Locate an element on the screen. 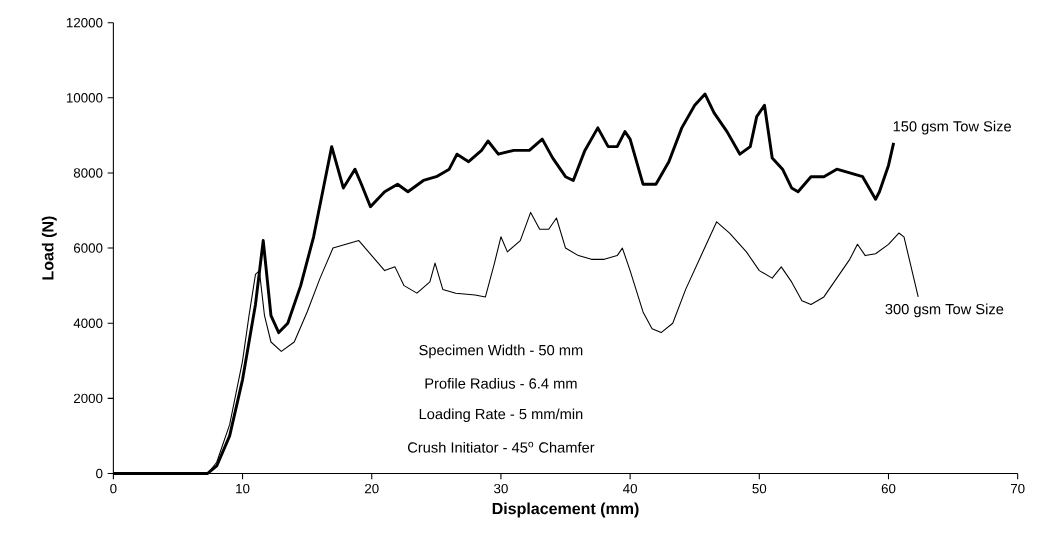 Image resolution: width=1039 pixels, height=551 pixels. x-tick-label: 40 is located at coordinates (630, 488).